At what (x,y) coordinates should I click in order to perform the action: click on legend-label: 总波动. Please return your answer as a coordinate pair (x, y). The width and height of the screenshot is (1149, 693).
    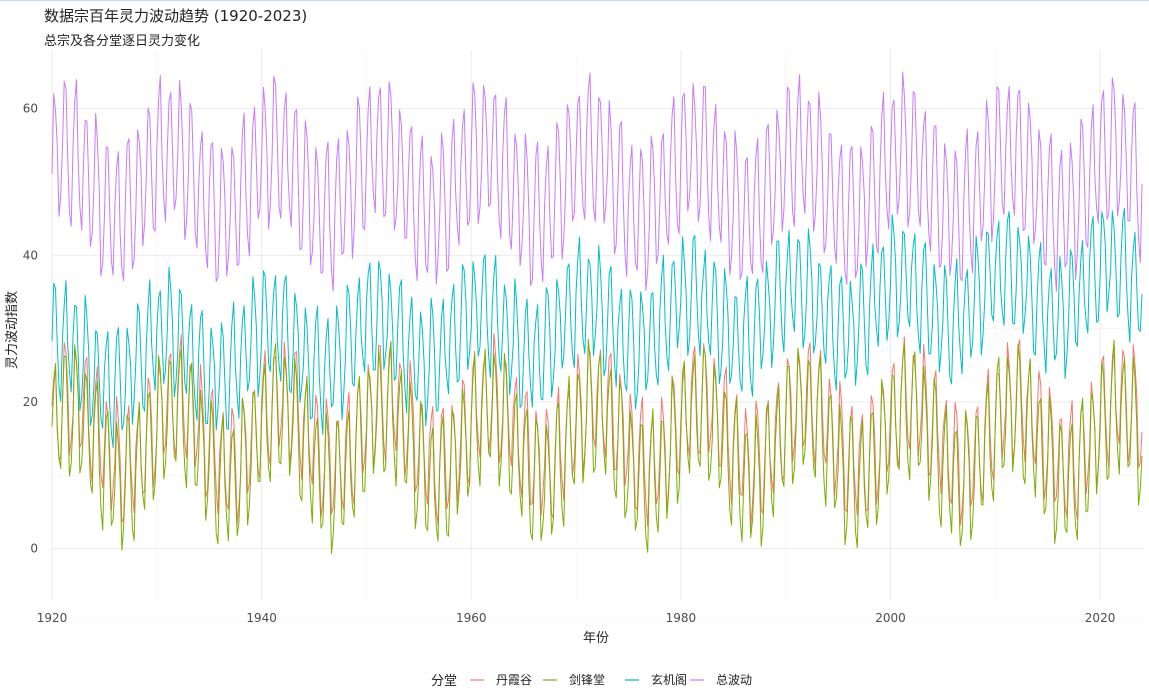
    Looking at the image, I should click on (734, 680).